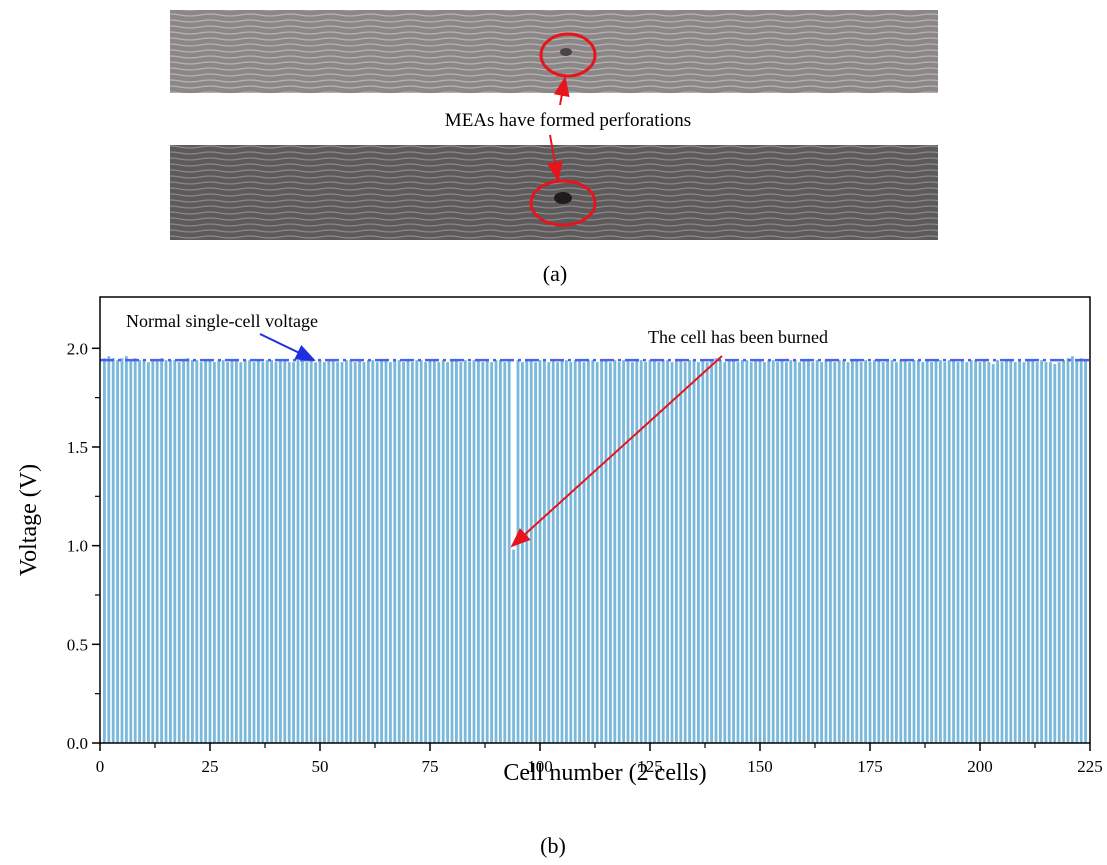  Describe the element at coordinates (100, 766) in the screenshot. I see `x-tick-label: 0` at that location.